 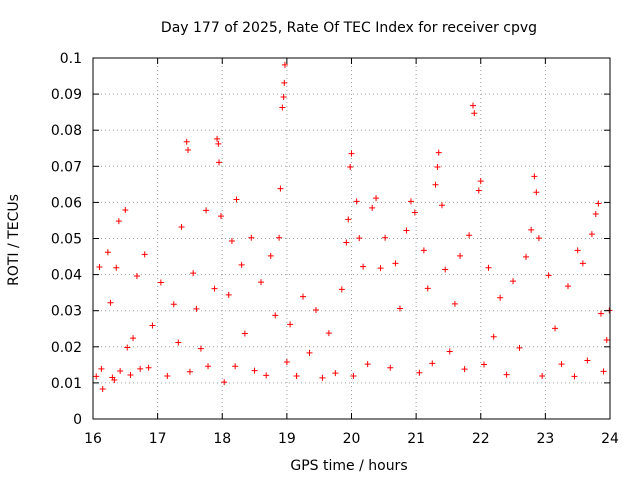 What do you see at coordinates (222, 439) in the screenshot?
I see `x-tick-label: 18` at bounding box center [222, 439].